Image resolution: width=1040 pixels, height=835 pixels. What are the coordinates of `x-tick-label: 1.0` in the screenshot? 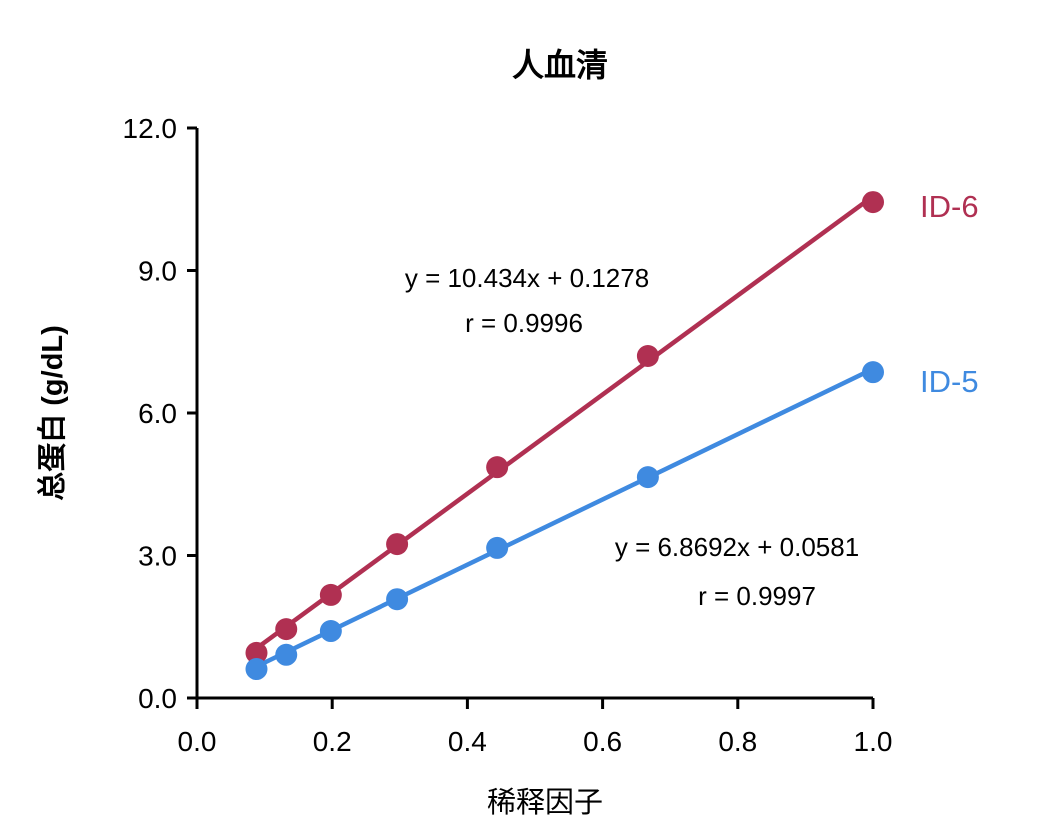 It's located at (873, 741).